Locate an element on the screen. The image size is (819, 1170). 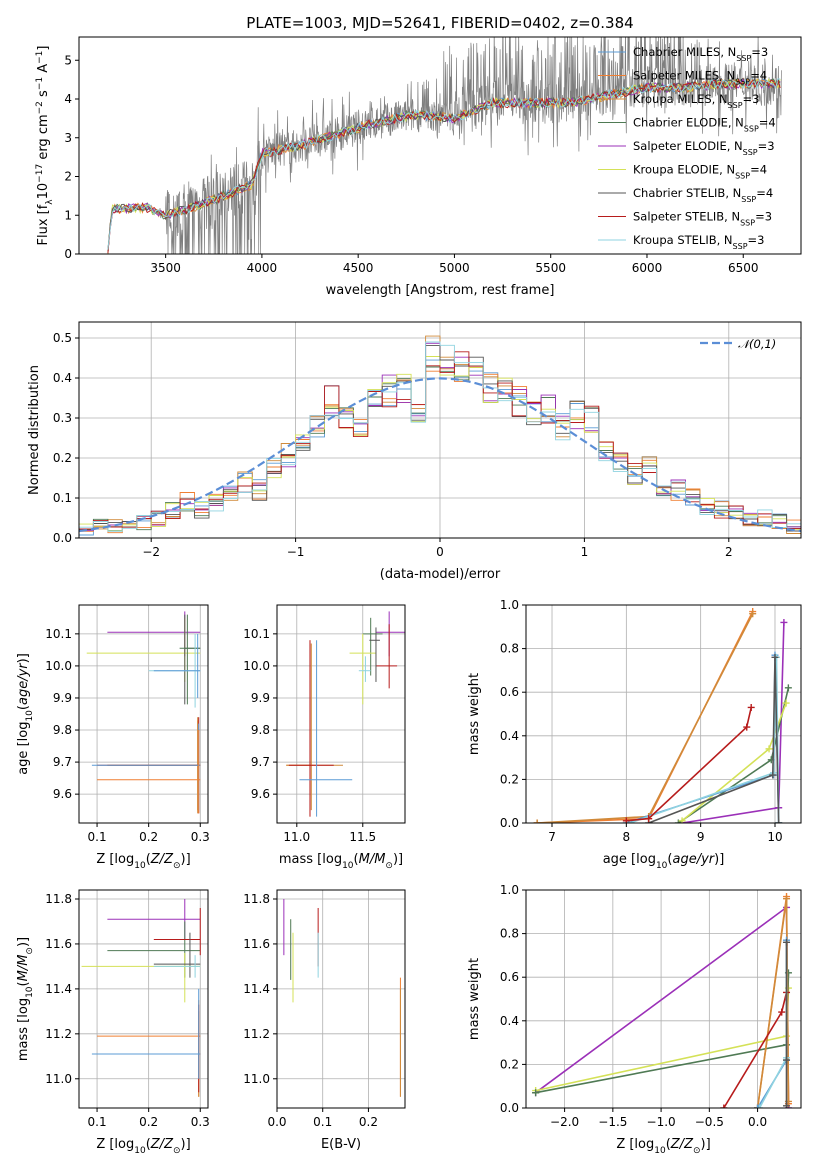
residuals-gaussian-line is located at coordinates (440, 455).